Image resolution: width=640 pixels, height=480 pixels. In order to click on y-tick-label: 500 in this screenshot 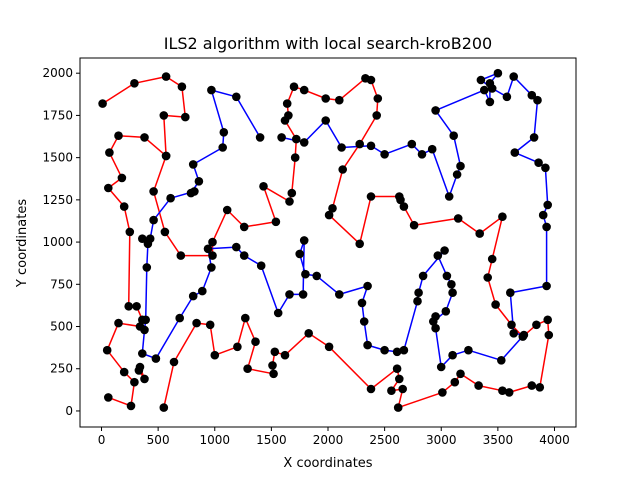, I will do `click(61, 327)`.